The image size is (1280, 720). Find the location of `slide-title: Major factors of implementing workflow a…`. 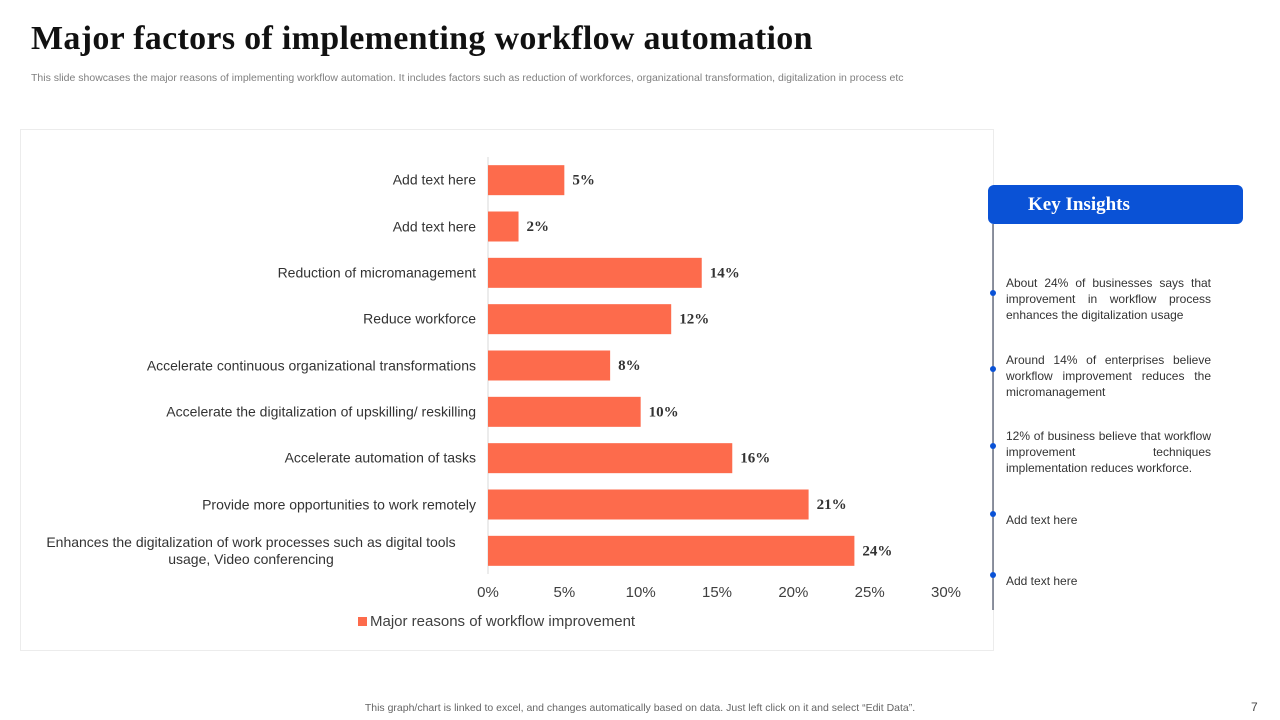

slide-title: Major factors of implementing workflow a… is located at coordinates (422, 38).